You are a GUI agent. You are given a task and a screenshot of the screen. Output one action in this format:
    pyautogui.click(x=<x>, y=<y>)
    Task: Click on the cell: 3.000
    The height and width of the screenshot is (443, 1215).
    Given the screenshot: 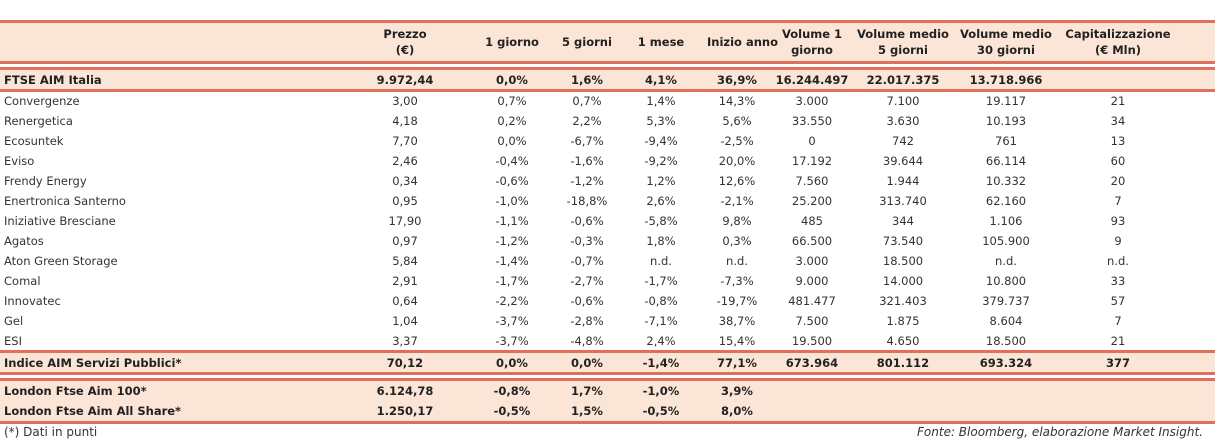 What is the action you would take?
    pyautogui.click(x=812, y=101)
    